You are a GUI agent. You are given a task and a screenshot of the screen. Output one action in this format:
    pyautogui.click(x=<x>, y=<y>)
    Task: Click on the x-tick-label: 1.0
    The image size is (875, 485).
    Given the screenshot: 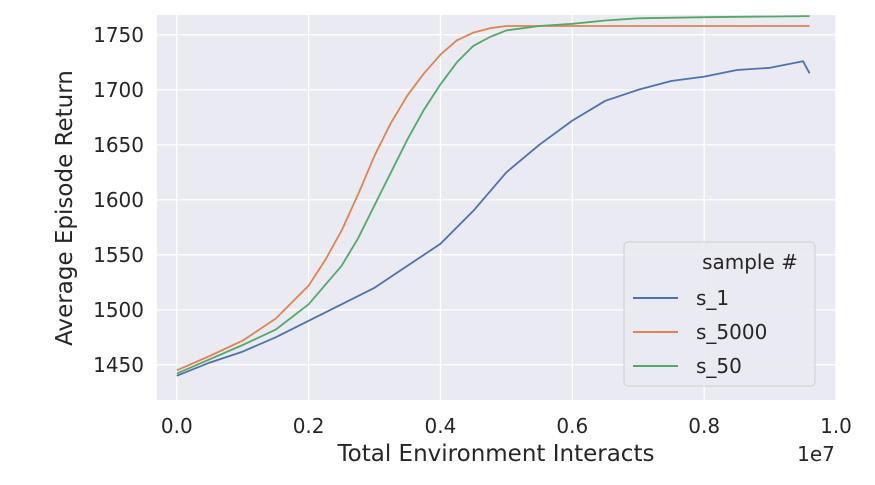 What is the action you would take?
    pyautogui.click(x=836, y=426)
    